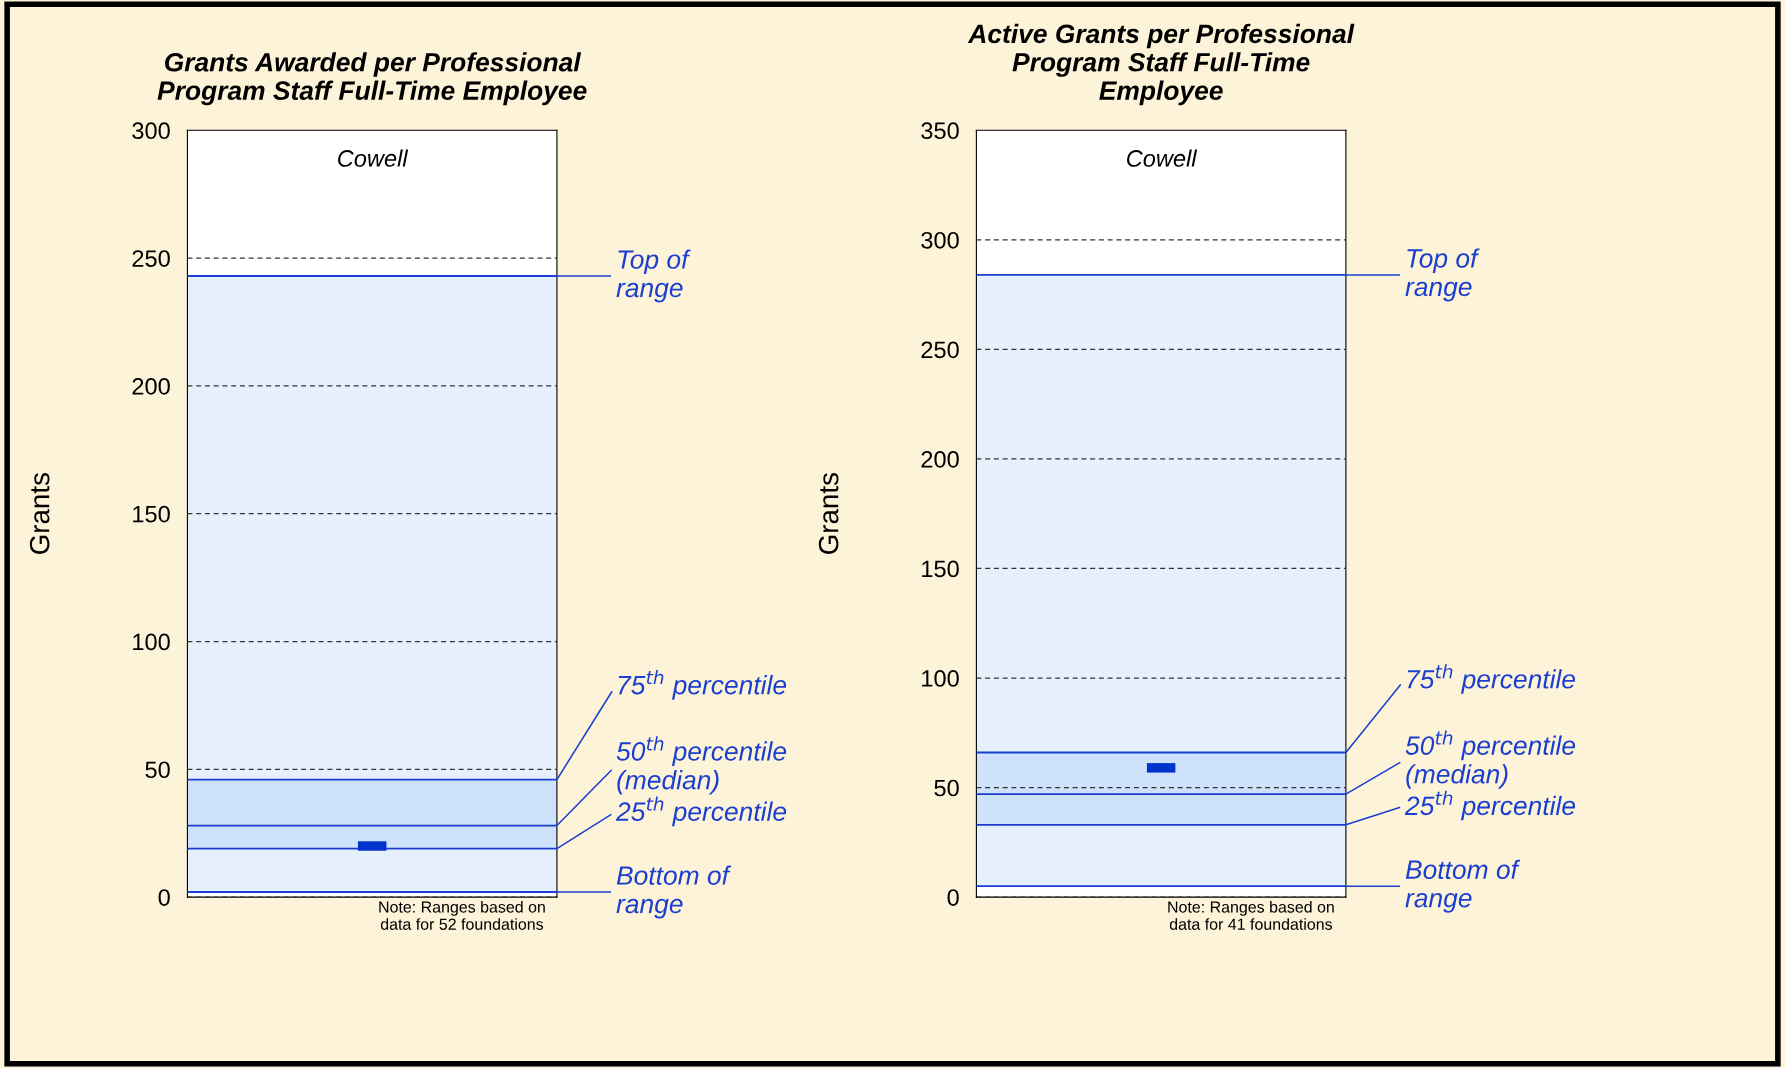  Describe the element at coordinates (940, 131) in the screenshot. I see `y-tick-label: 350` at that location.